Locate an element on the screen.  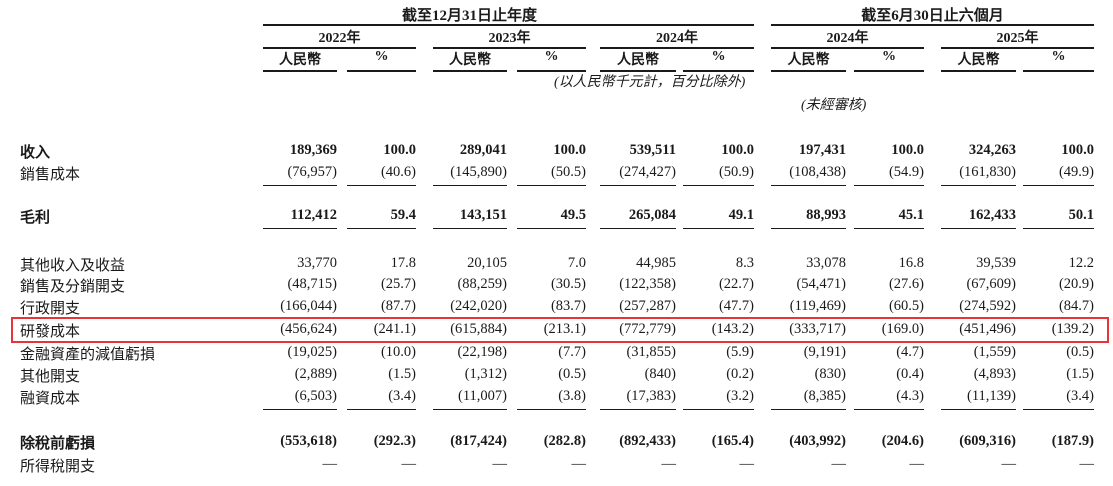
table-cell: (11,139) is located at coordinates (991, 396).